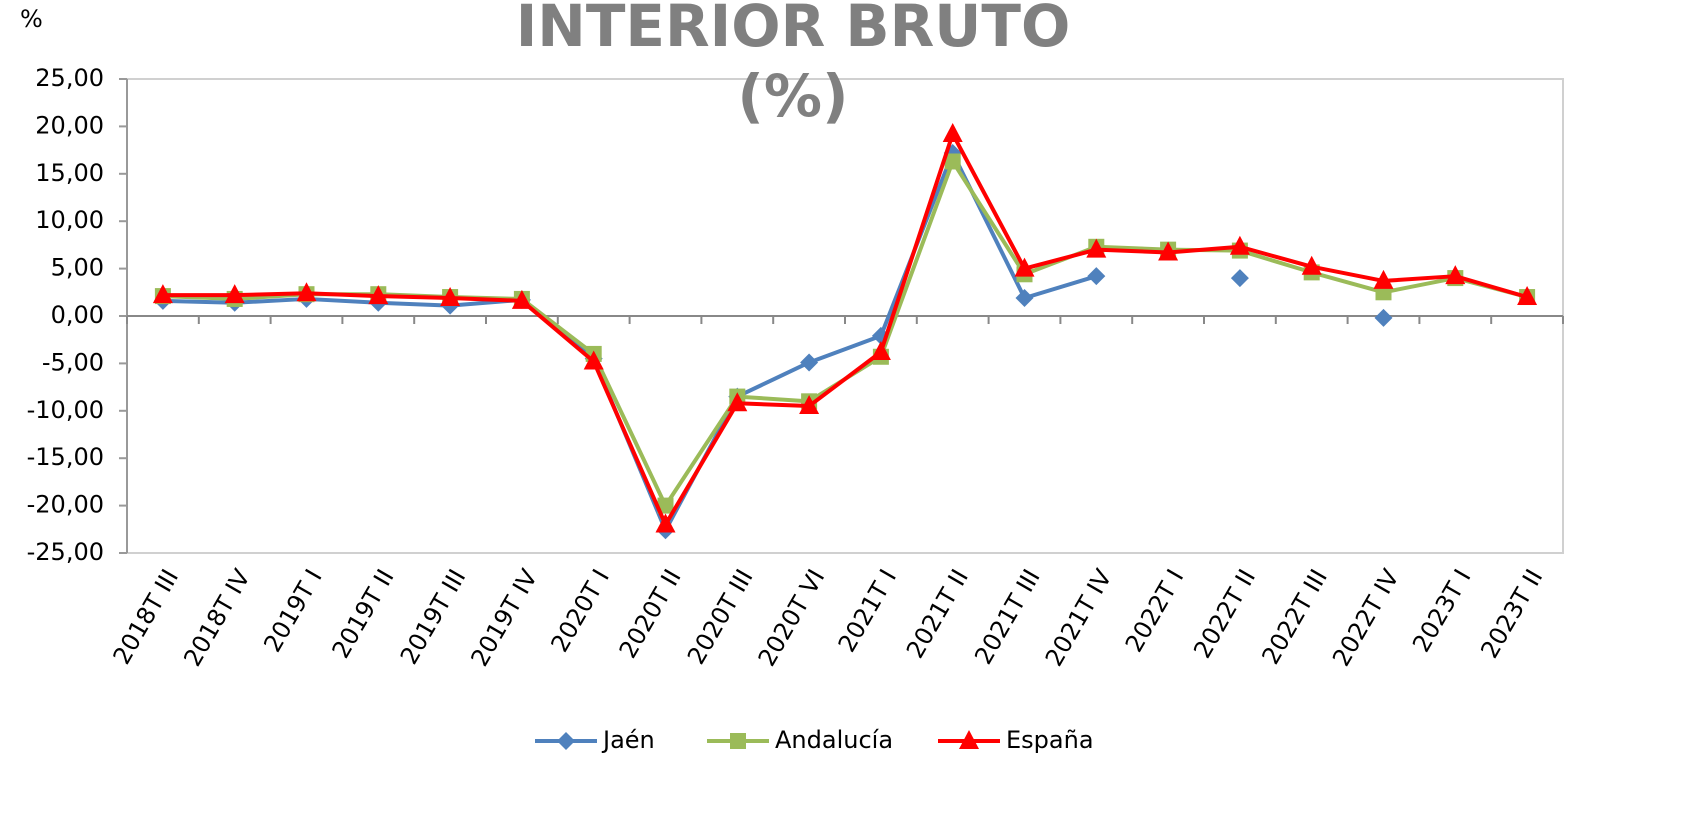 The height and width of the screenshot is (822, 1694). Describe the element at coordinates (77, 315) in the screenshot. I see `y-tick-label: 0,00` at that location.